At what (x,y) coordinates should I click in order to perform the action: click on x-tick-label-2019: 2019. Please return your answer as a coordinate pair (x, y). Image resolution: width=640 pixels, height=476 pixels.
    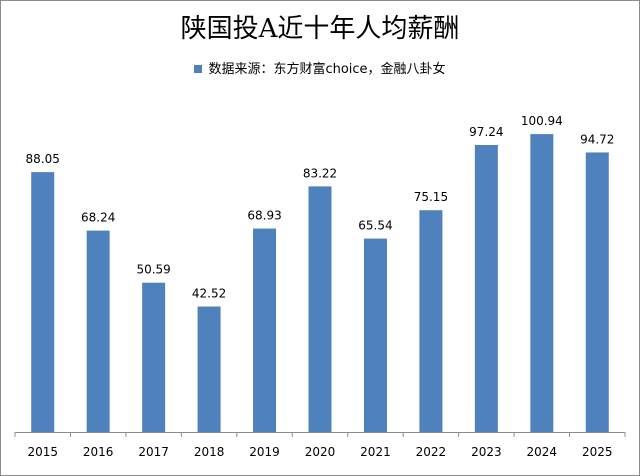
    Looking at the image, I should click on (264, 452).